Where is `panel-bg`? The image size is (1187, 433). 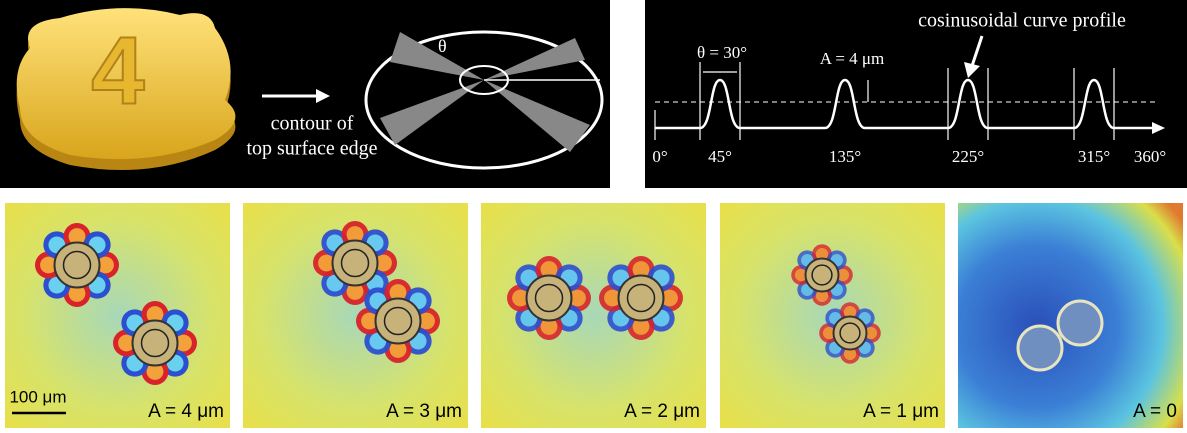
panel-bg is located at coordinates (117, 315).